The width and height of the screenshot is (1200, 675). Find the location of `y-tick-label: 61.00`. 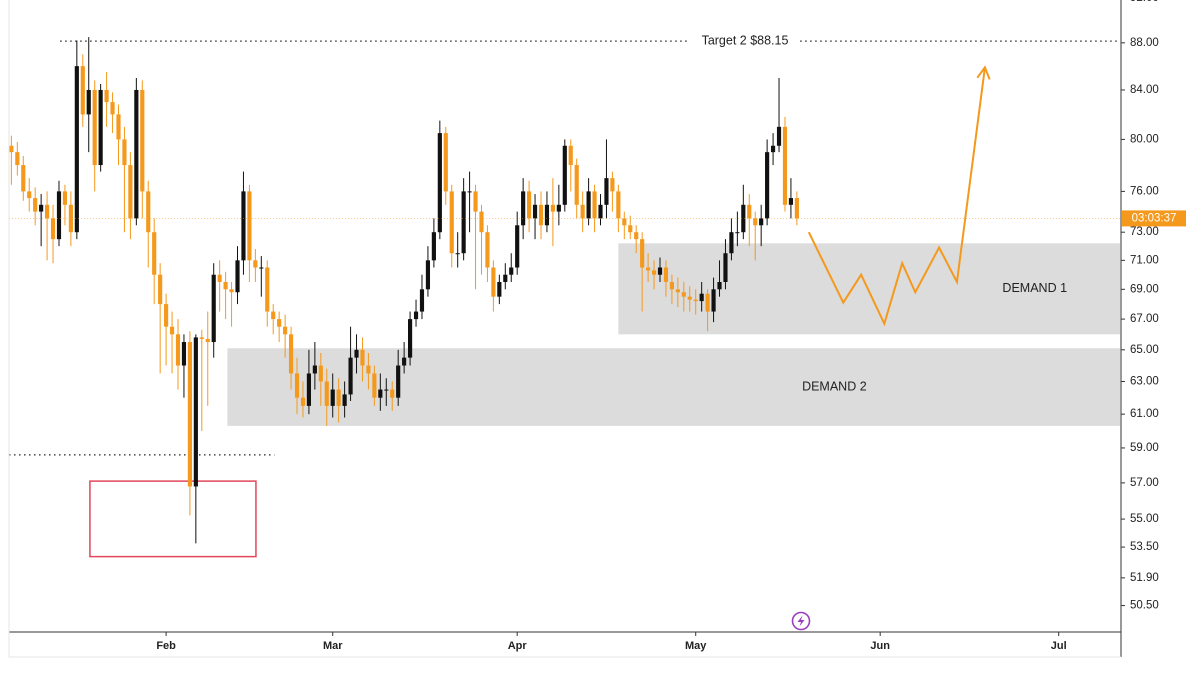

y-tick-label: 61.00 is located at coordinates (1144, 414).